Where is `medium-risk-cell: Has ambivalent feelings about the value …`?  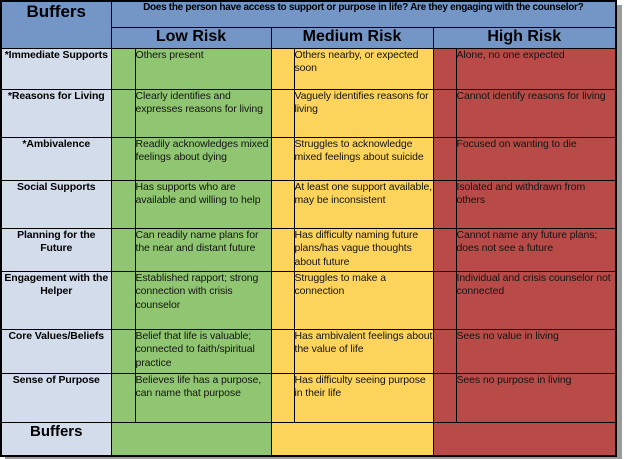 medium-risk-cell: Has ambivalent feelings about the value … is located at coordinates (363, 351).